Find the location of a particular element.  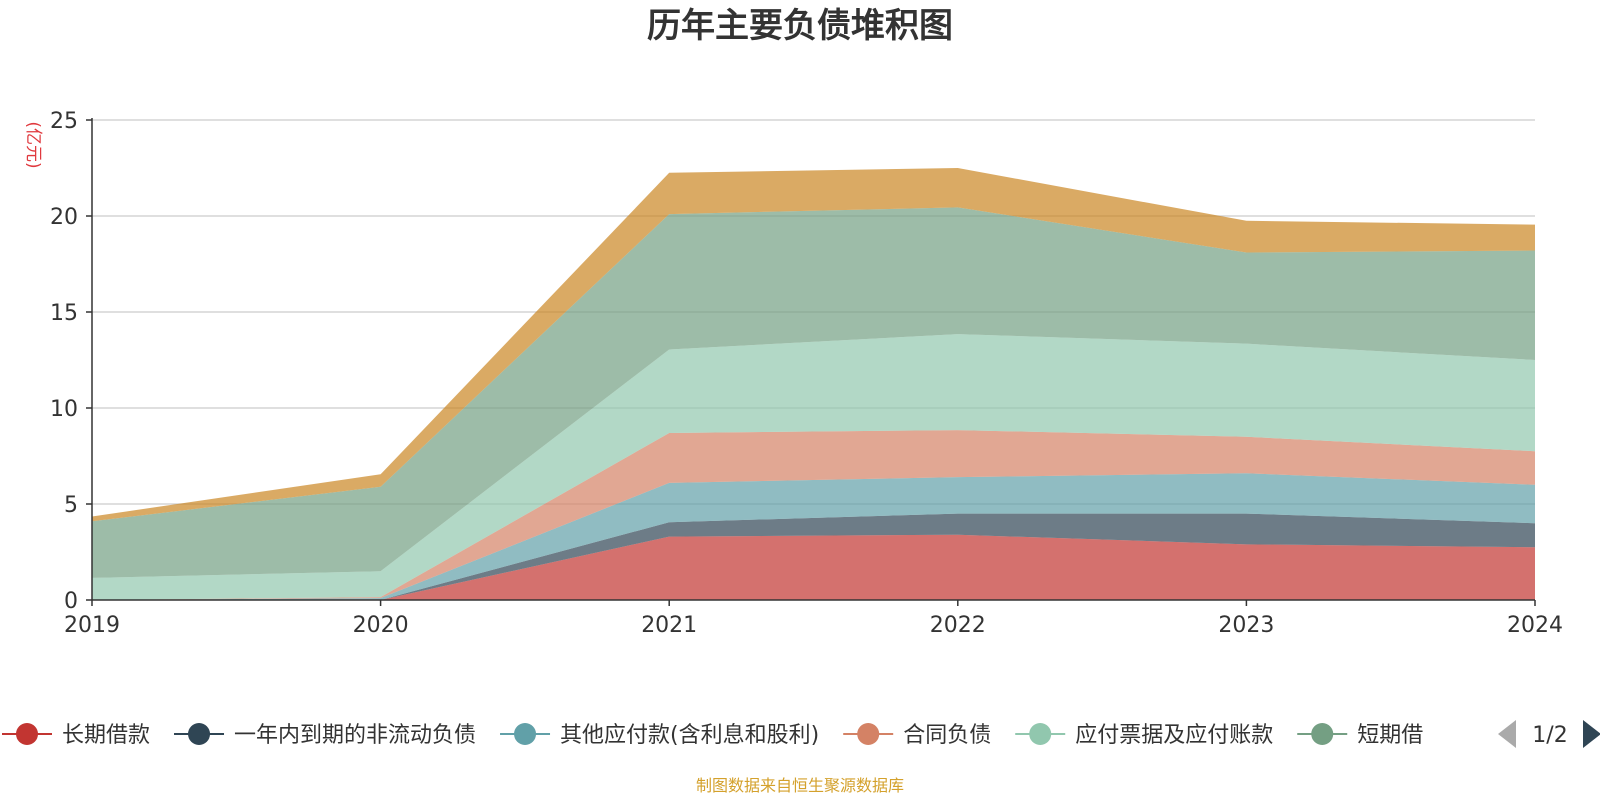

x-tick-label: 2023 is located at coordinates (1246, 625).